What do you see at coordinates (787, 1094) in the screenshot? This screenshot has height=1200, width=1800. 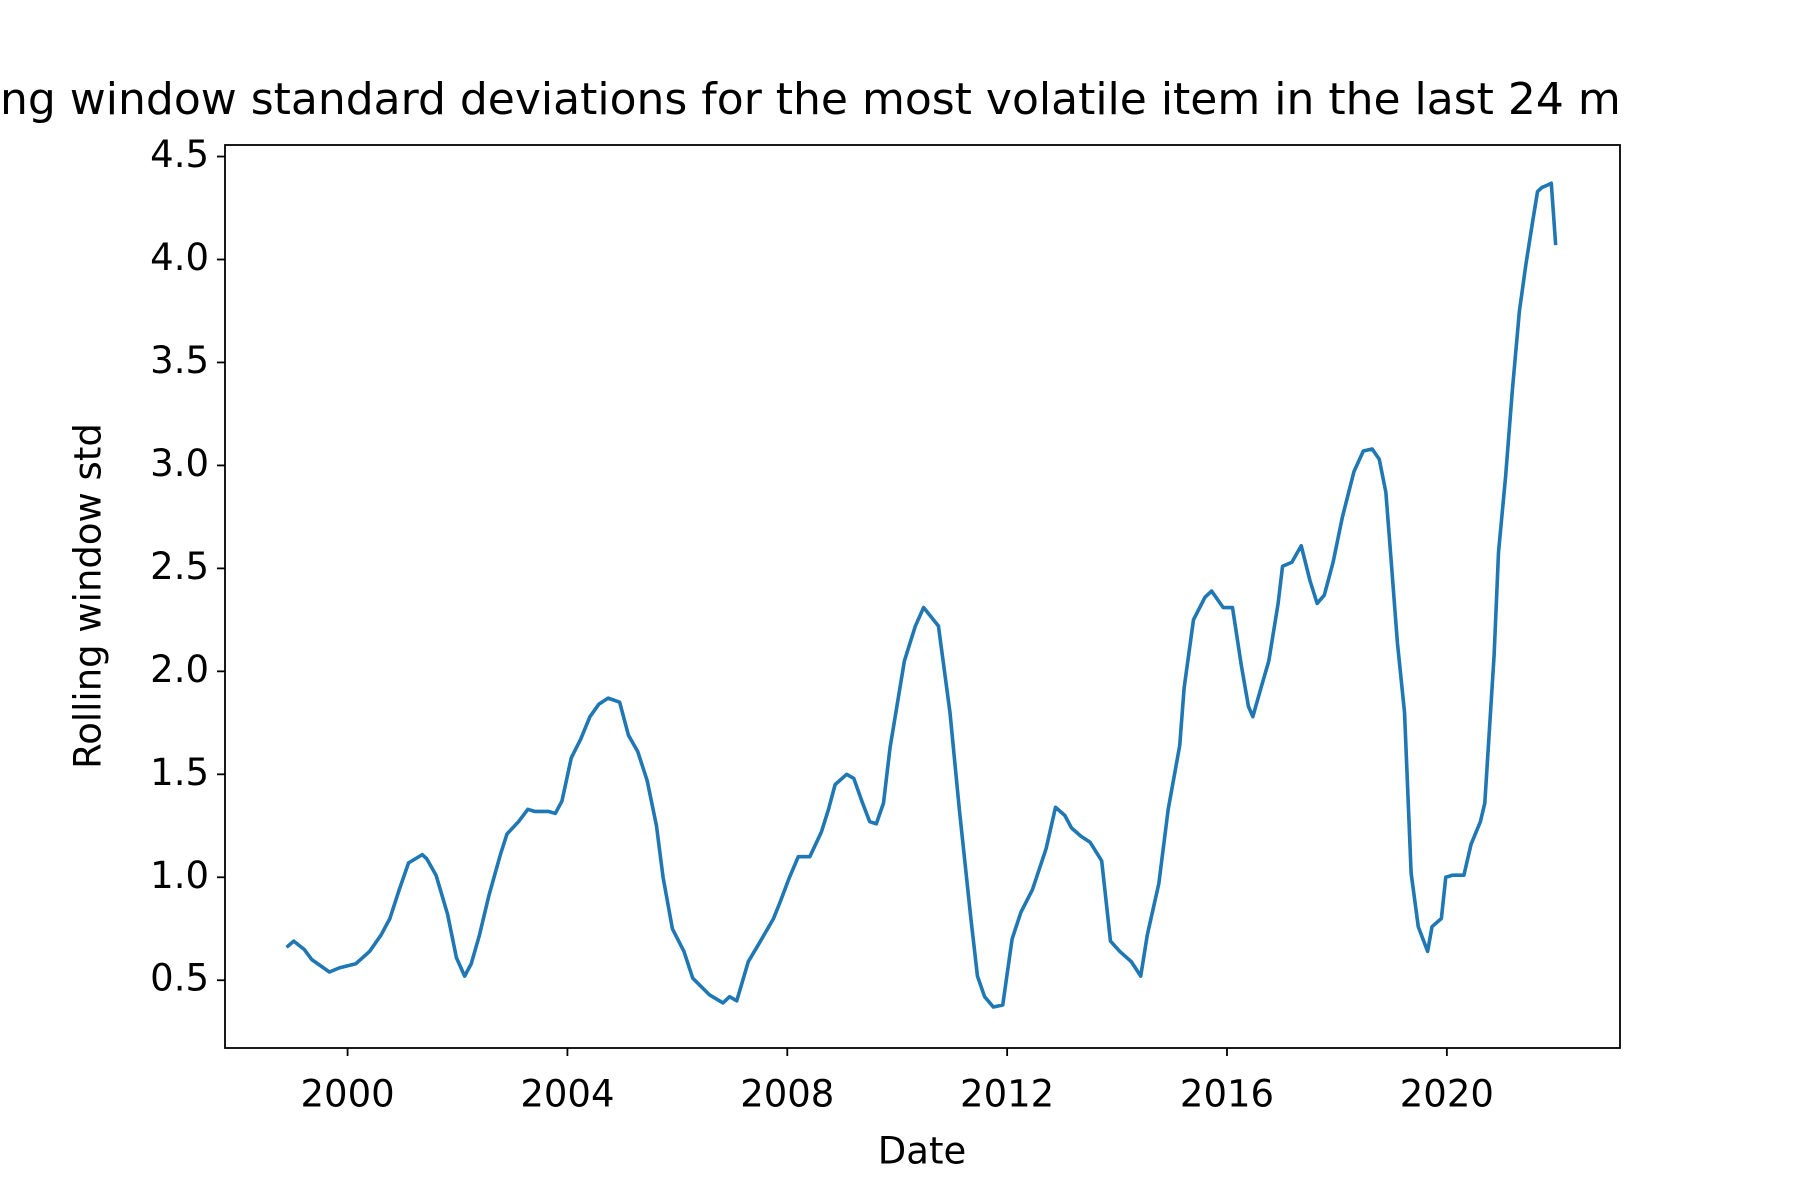 I see `x-tick-label: 2008` at bounding box center [787, 1094].